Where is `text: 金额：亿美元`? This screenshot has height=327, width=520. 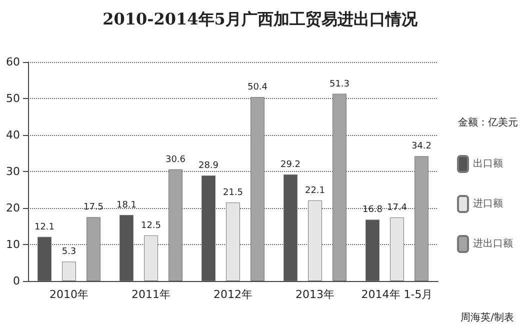 text: 金额：亿美元 is located at coordinates (488, 122).